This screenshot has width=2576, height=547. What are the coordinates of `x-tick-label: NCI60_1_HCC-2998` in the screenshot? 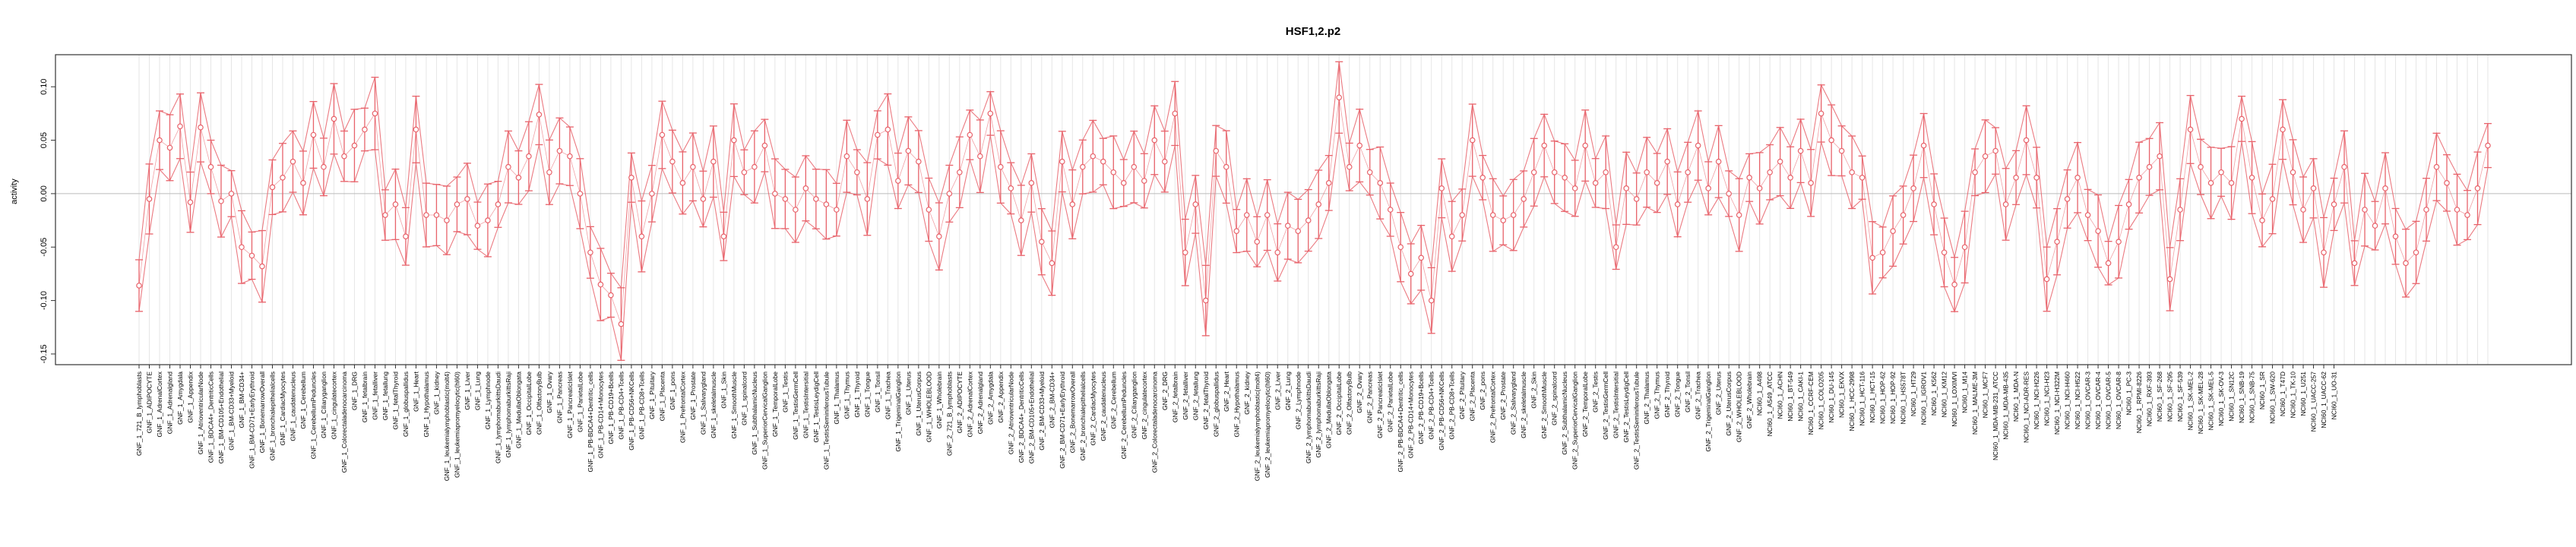 It's located at (1852, 402).